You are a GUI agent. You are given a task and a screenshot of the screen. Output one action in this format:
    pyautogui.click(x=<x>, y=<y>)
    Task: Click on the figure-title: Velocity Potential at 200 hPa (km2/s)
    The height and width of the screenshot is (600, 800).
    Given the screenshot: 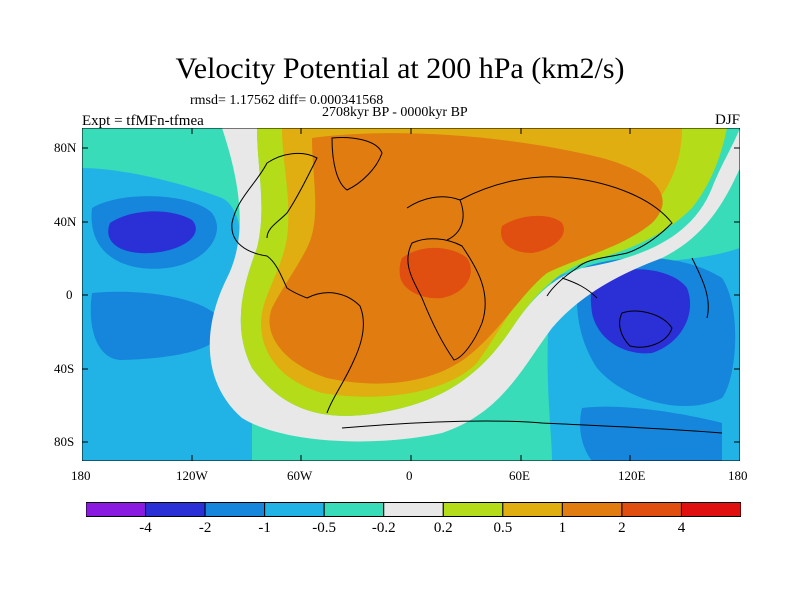 What is the action you would take?
    pyautogui.click(x=400, y=68)
    